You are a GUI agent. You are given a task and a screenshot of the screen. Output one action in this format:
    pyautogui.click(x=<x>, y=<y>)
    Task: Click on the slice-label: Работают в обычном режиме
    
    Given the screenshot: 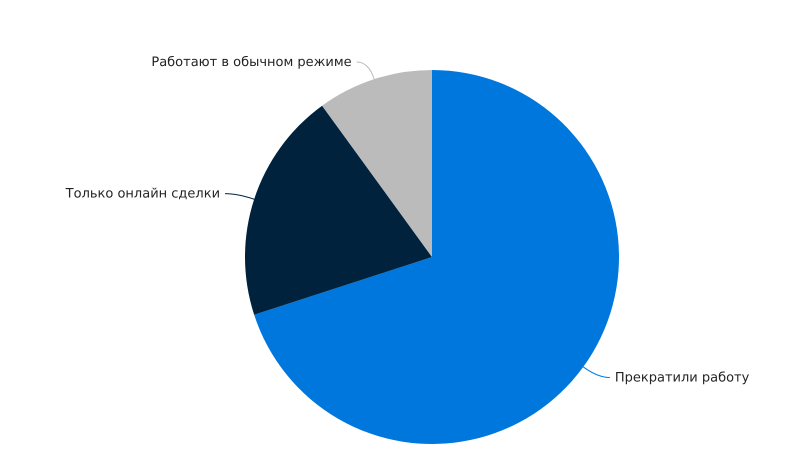 What is the action you would take?
    pyautogui.click(x=251, y=62)
    